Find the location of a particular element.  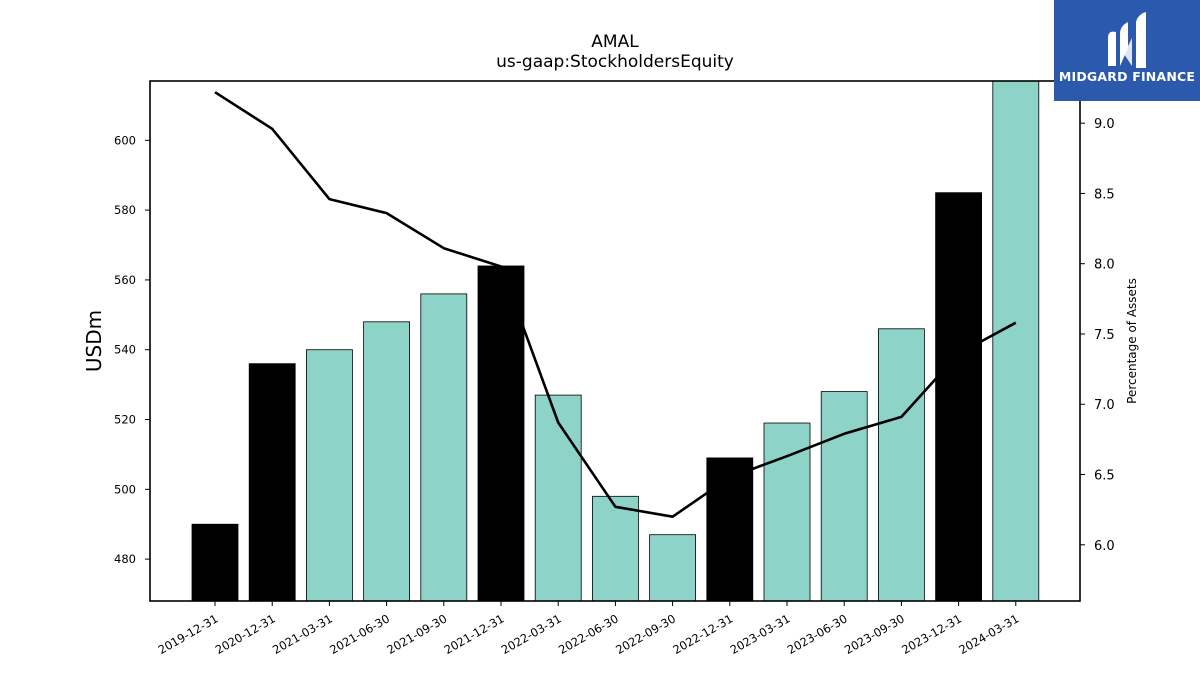

midgard-logo-icon is located at coordinates (1127, 40).